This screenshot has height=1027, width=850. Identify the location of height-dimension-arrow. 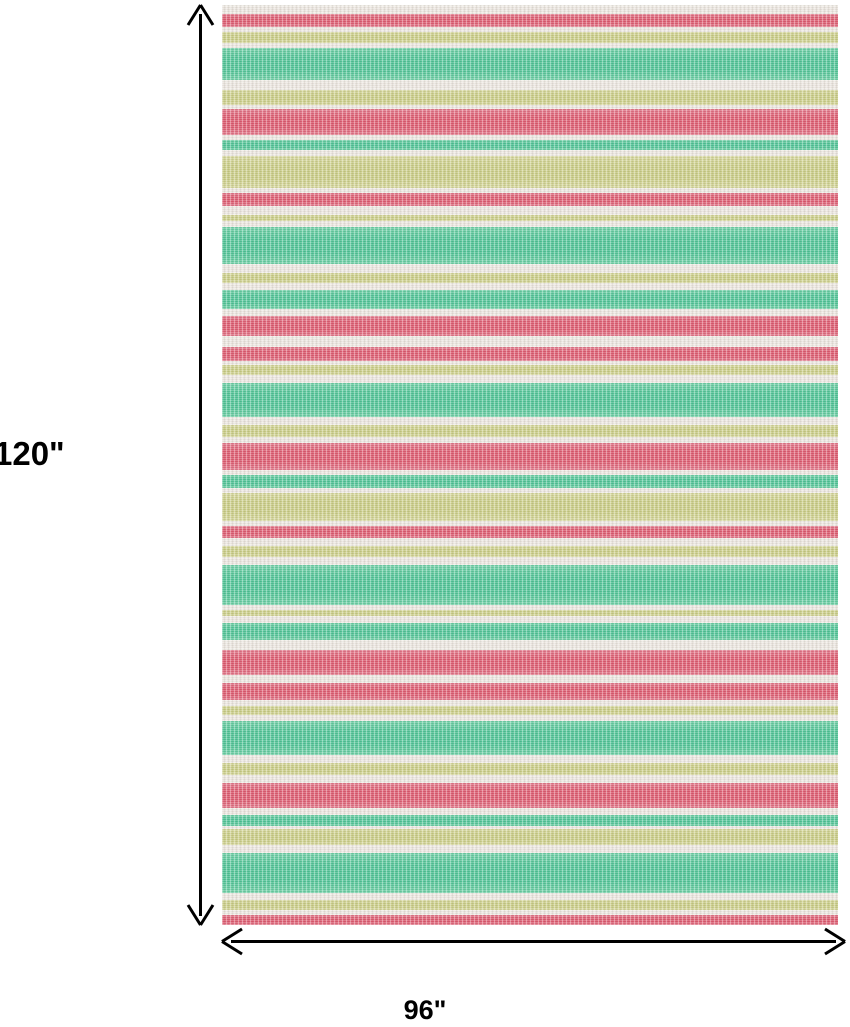
(200, 465).